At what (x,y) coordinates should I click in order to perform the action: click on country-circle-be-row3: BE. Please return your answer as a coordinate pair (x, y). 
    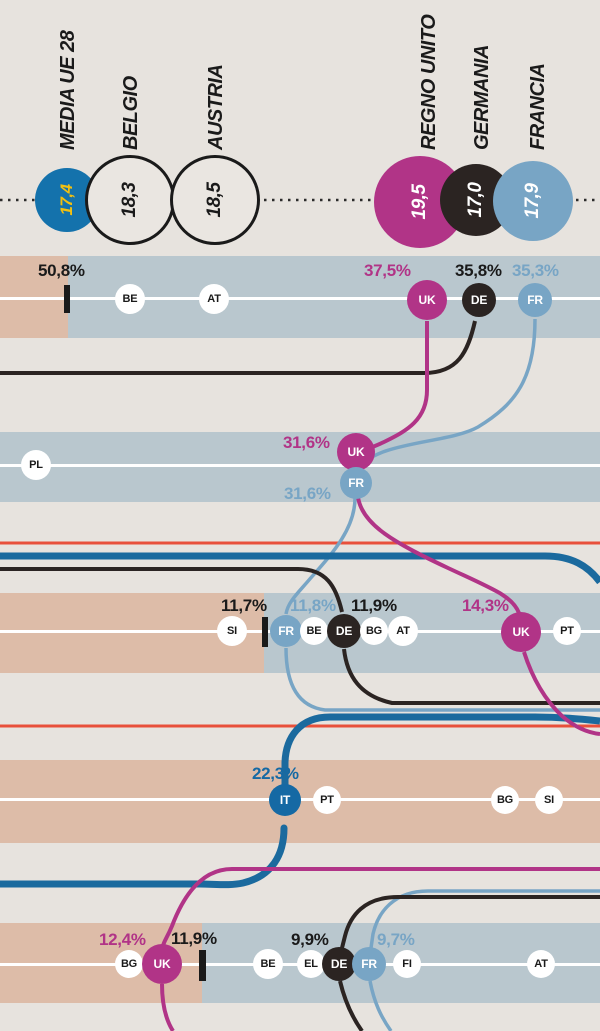
    Looking at the image, I should click on (314, 631).